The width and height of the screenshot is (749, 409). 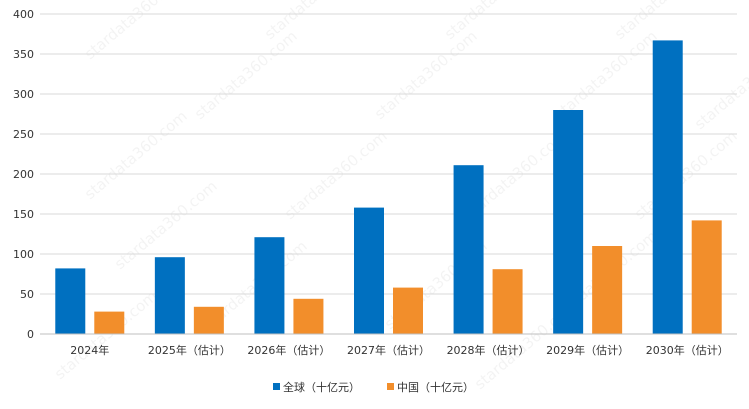 I want to click on legend-label: 中国（十亿元）, so click(x=435, y=387).